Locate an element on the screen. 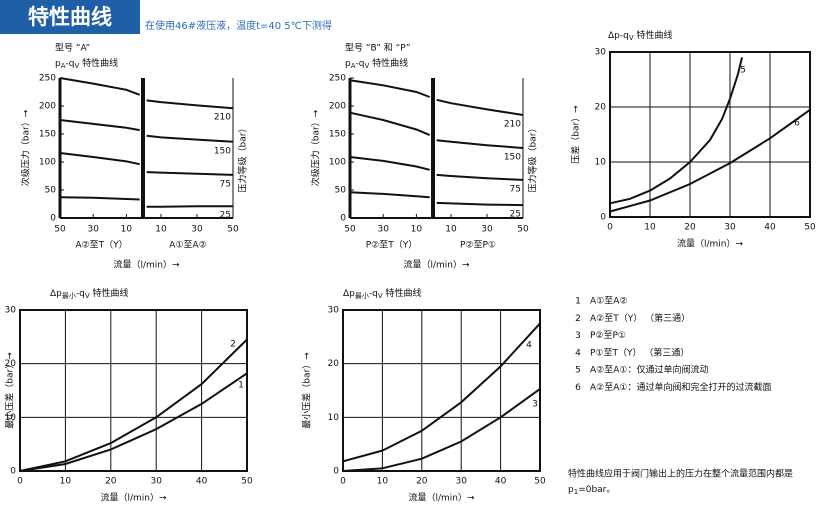 Image resolution: width=832 pixels, height=507 pixels. y-axis-label: 次级压力（bar）→ is located at coordinates (26, 147).